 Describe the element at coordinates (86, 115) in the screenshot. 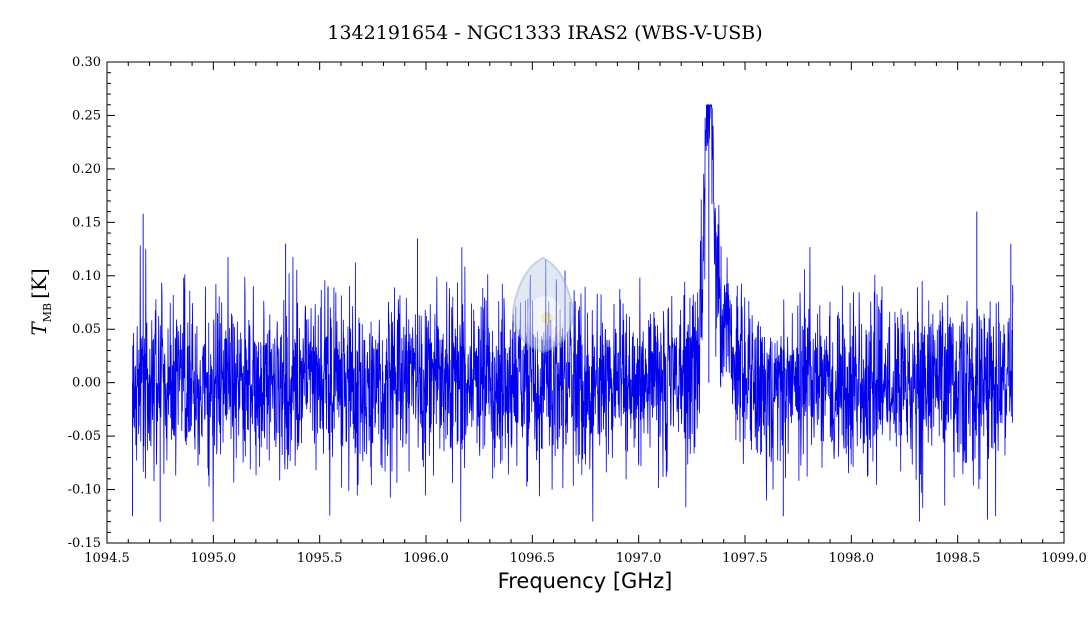

I see `y-tick-label: 0.25` at that location.